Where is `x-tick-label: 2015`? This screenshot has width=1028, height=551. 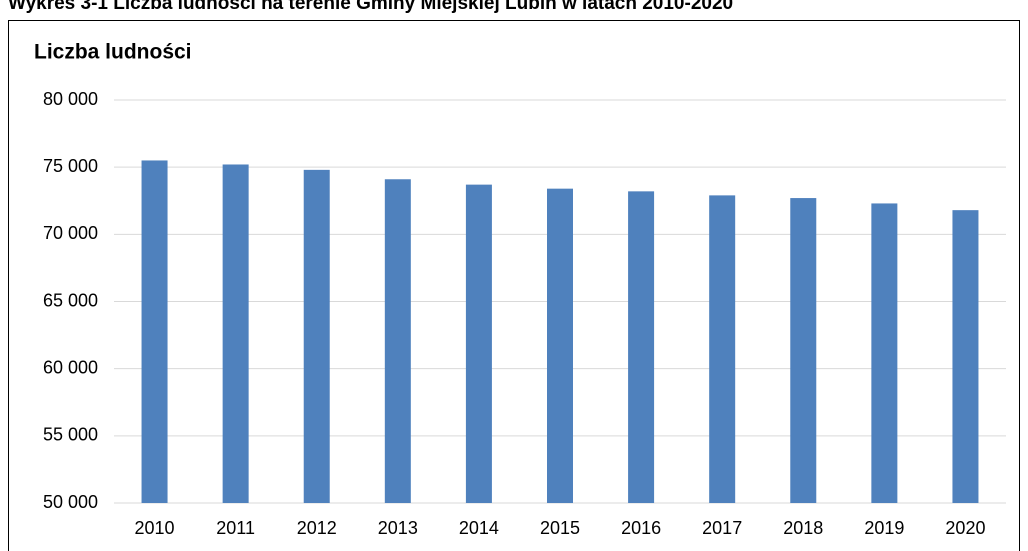
x-tick-label: 2015 is located at coordinates (560, 528).